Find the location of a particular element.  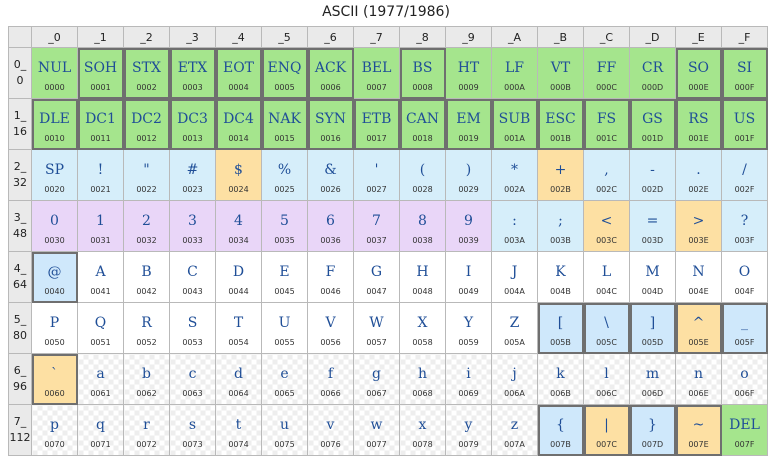

char-cell: z 007A is located at coordinates (514, 430).